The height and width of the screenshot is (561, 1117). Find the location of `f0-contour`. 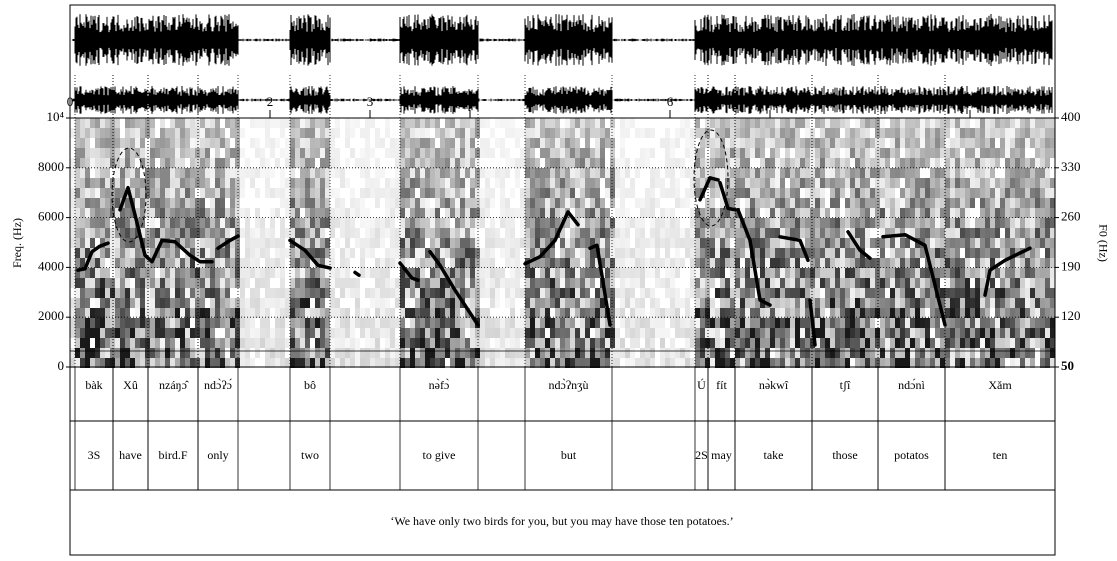

f0-contour is located at coordinates (709, 189).